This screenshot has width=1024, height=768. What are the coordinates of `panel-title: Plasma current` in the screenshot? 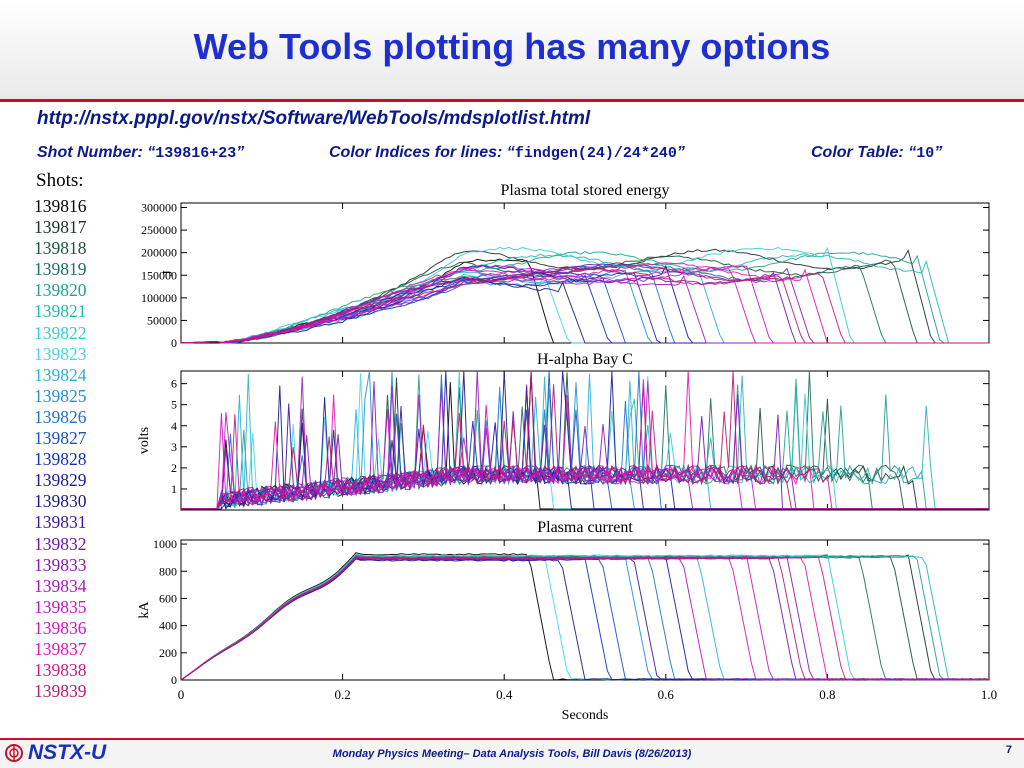 It's located at (585, 527).